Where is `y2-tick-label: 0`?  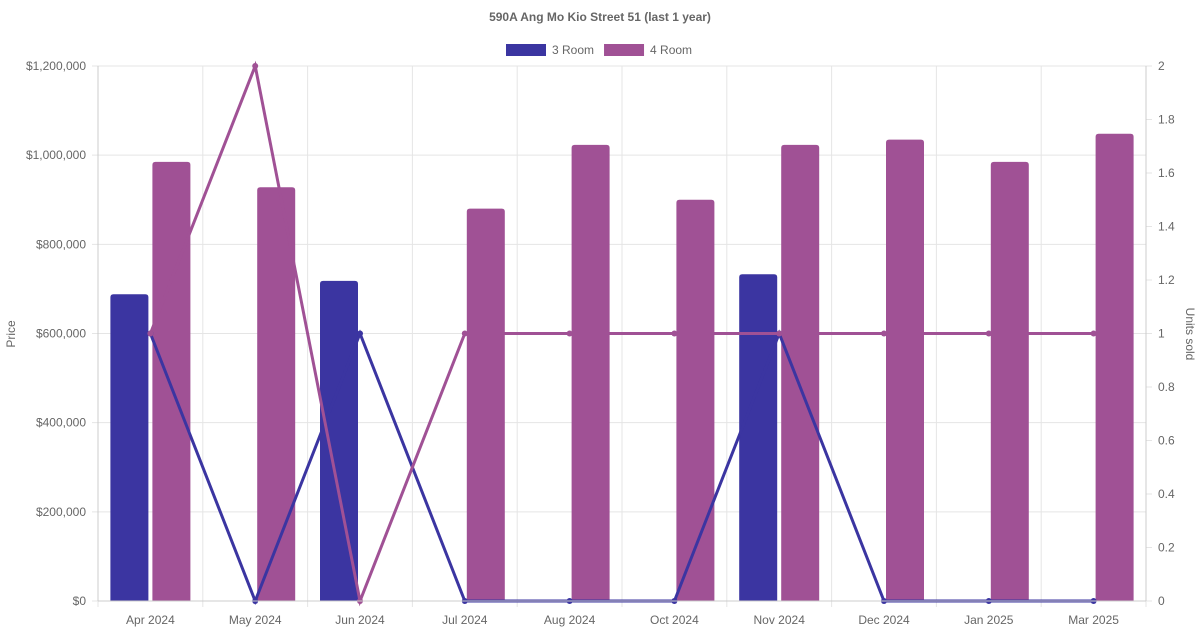 y2-tick-label: 0 is located at coordinates (1161, 601).